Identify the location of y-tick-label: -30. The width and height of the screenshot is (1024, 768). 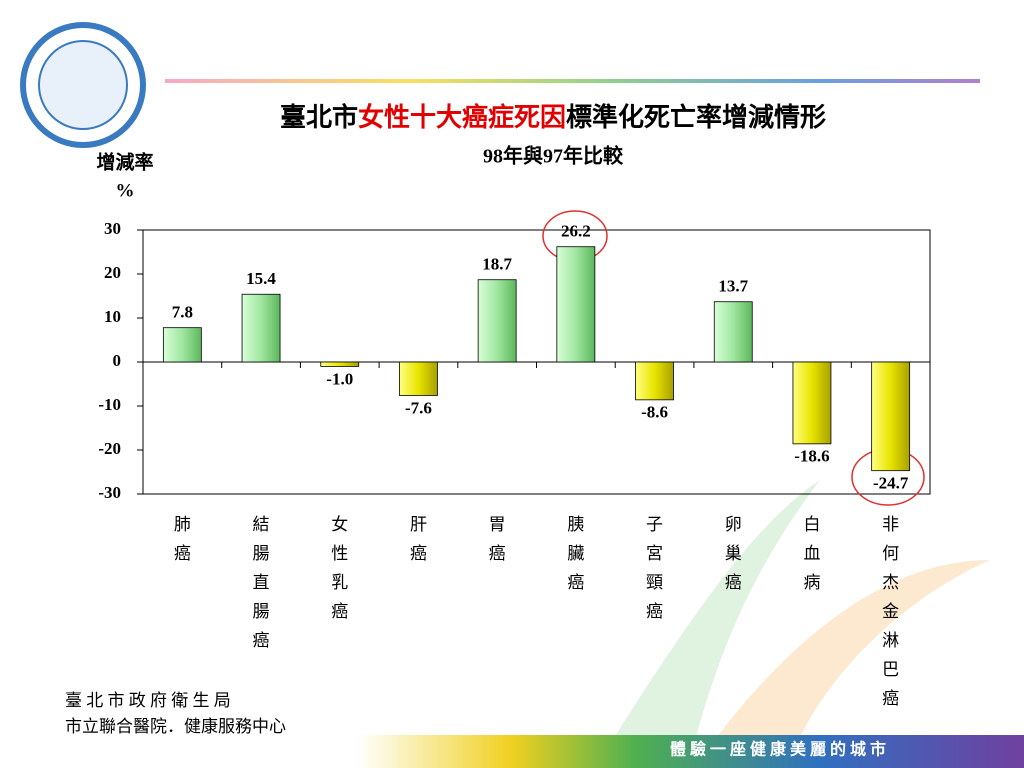
(109, 492).